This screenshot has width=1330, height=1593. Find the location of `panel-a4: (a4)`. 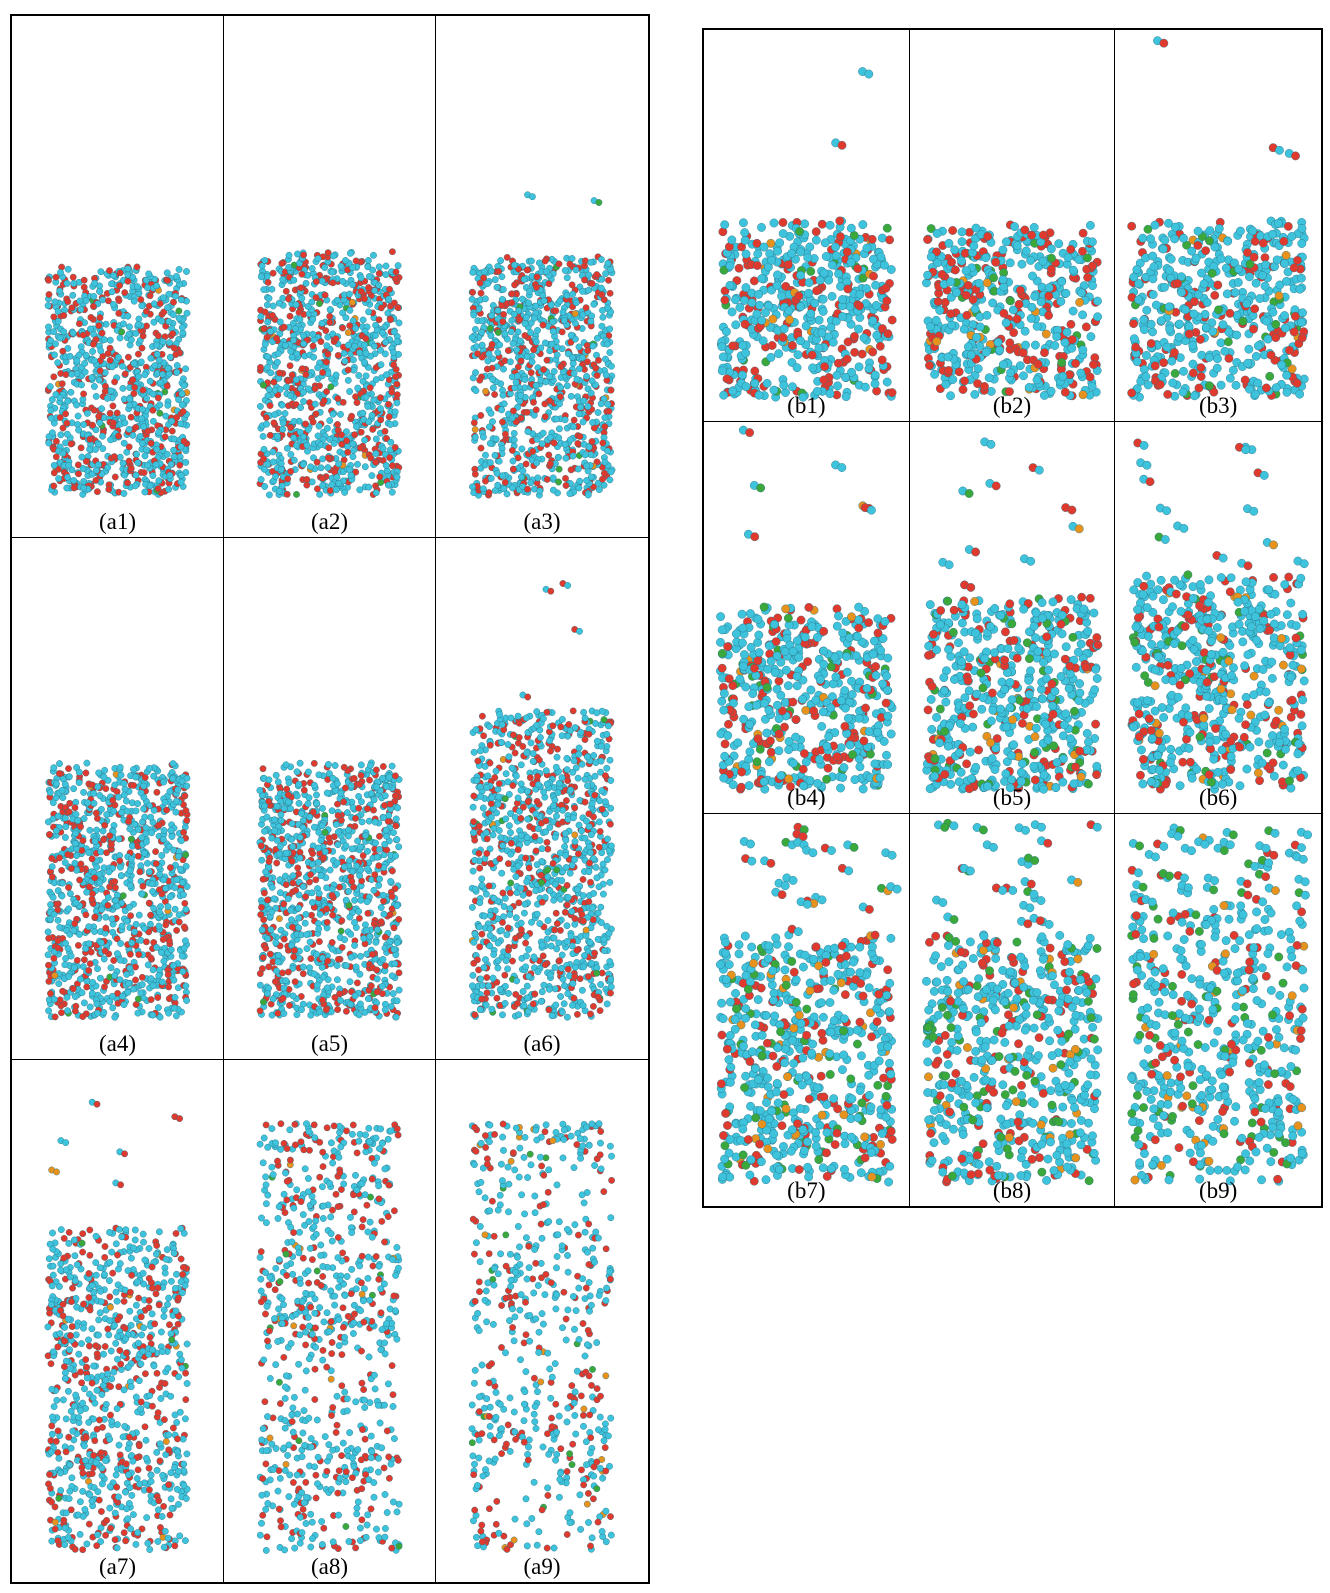

panel-a4: (a4) is located at coordinates (118, 799).